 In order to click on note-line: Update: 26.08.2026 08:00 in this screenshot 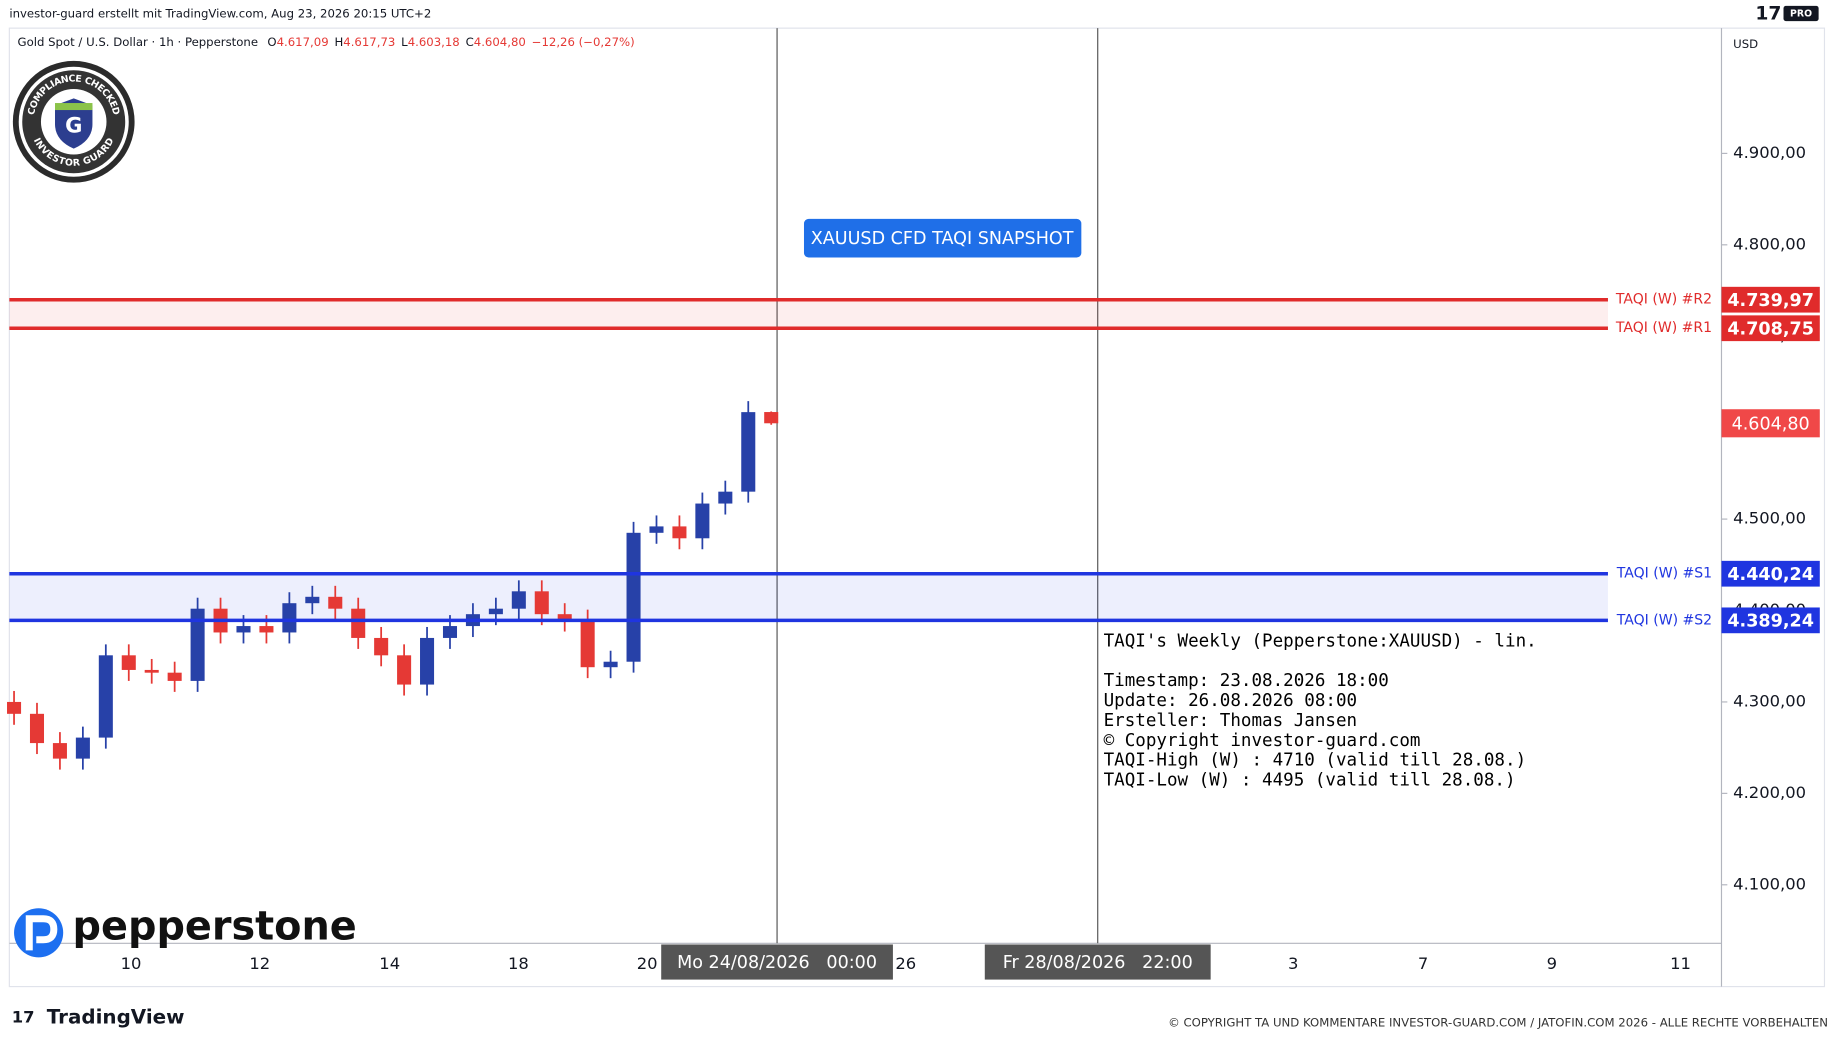, I will do `click(1231, 701)`.